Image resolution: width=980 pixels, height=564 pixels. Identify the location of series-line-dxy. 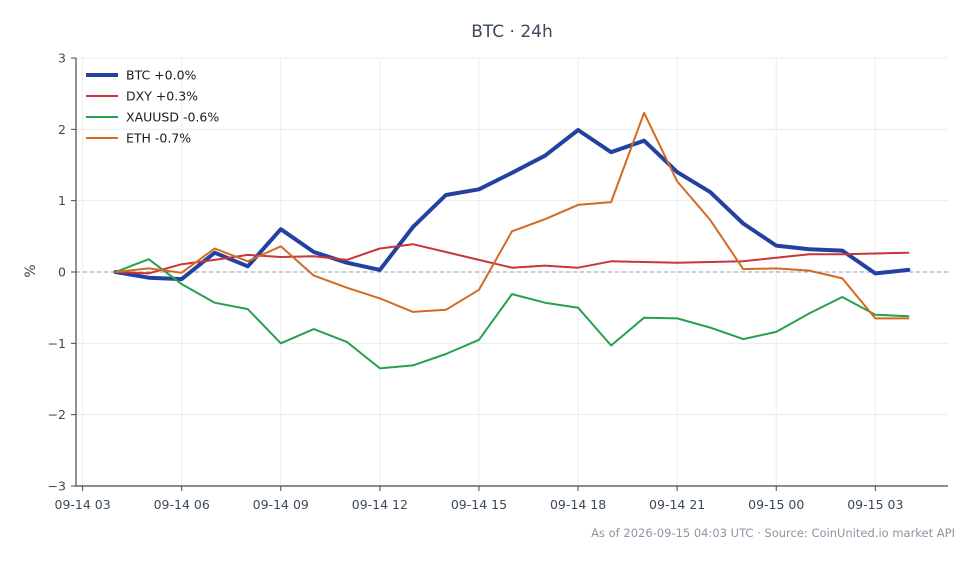
(512, 259).